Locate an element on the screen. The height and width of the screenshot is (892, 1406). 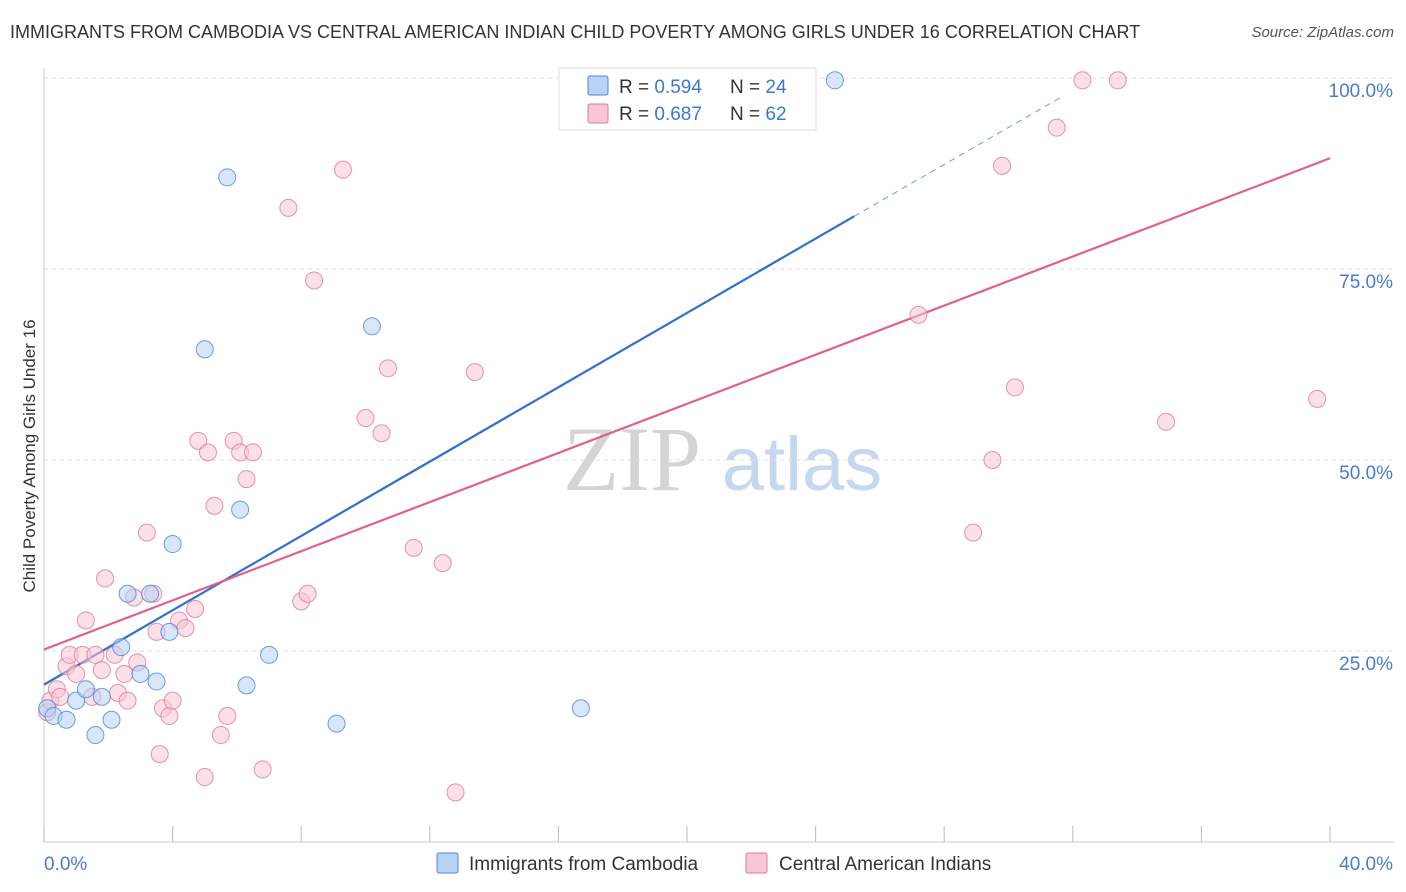
series-label-central-american: Central American Indians is located at coordinates (885, 864).